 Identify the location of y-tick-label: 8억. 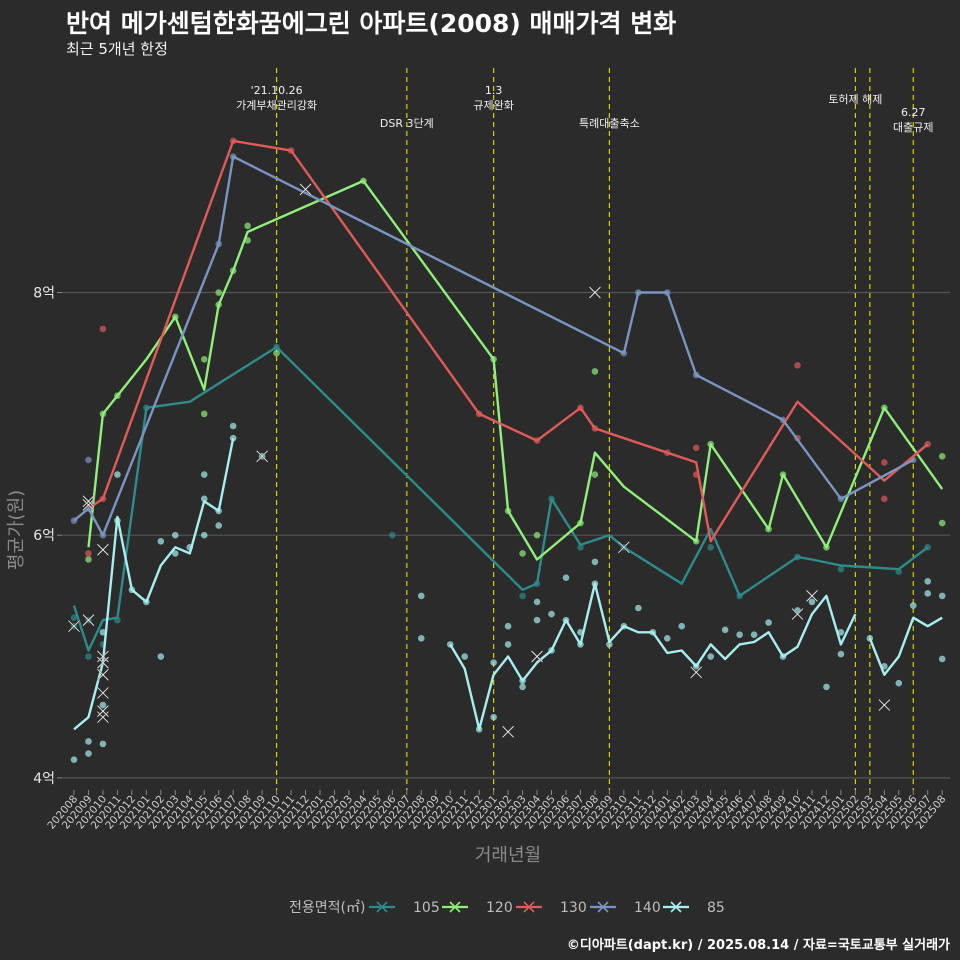
(44, 294).